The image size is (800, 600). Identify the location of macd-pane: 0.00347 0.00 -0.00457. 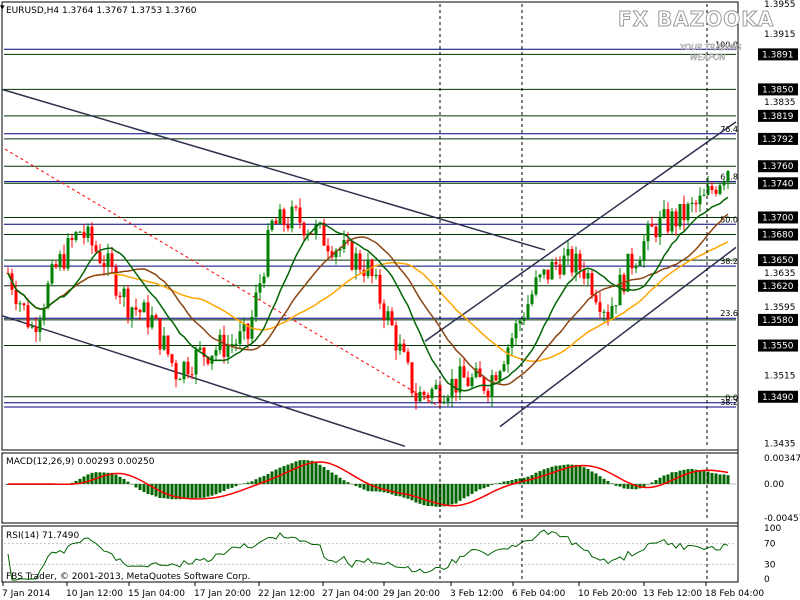
(400, 488).